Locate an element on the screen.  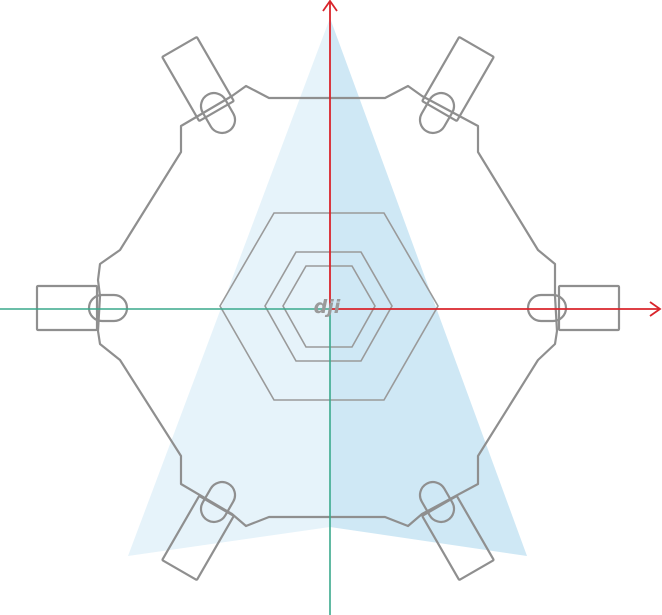
motor-arm-top-left is located at coordinates (199, 85).